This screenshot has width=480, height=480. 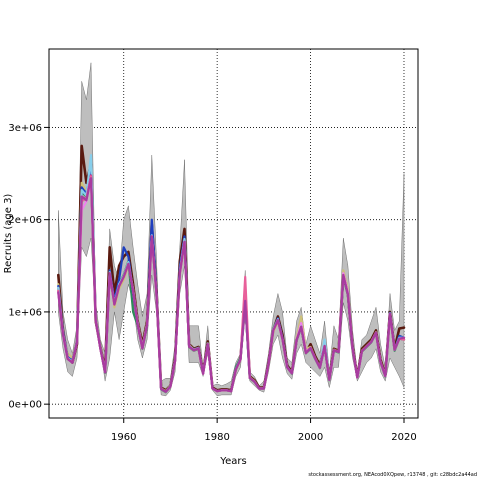 What do you see at coordinates (216, 437) in the screenshot?
I see `x-tick-label: 1980` at bounding box center [216, 437].